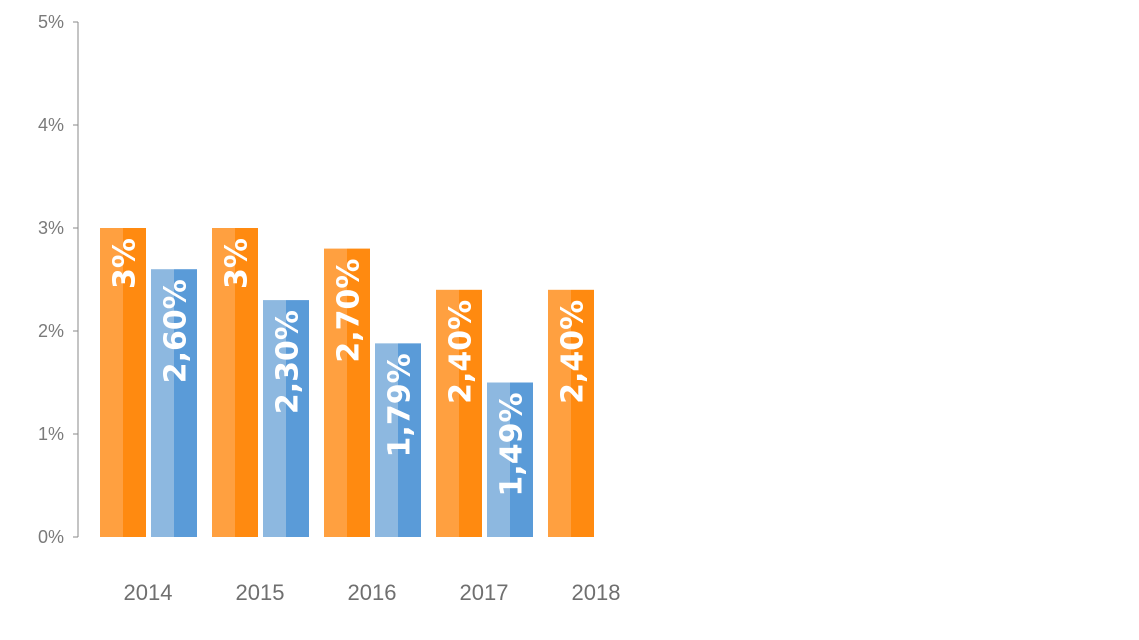 The image size is (1139, 640). What do you see at coordinates (51, 331) in the screenshot?
I see `y-tick-label: 2%` at bounding box center [51, 331].